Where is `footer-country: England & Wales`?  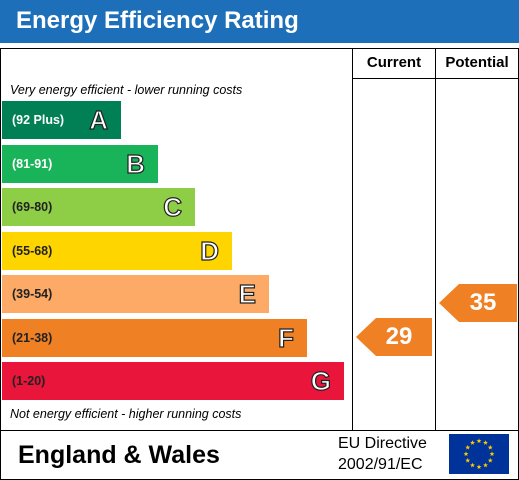
footer-country: England & Wales is located at coordinates (119, 455).